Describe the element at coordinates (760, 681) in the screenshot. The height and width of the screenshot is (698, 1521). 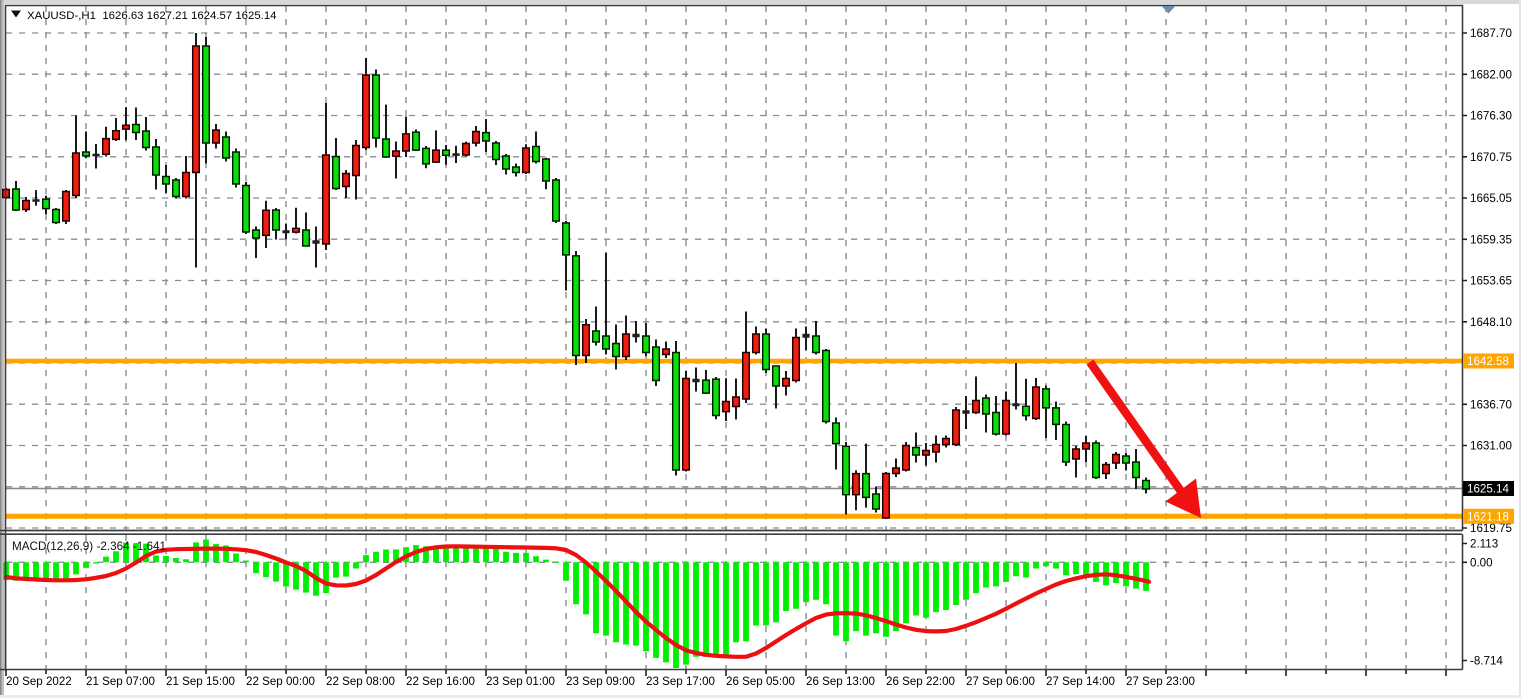
I see `svg-text: 26 Sep 05:00` at that location.